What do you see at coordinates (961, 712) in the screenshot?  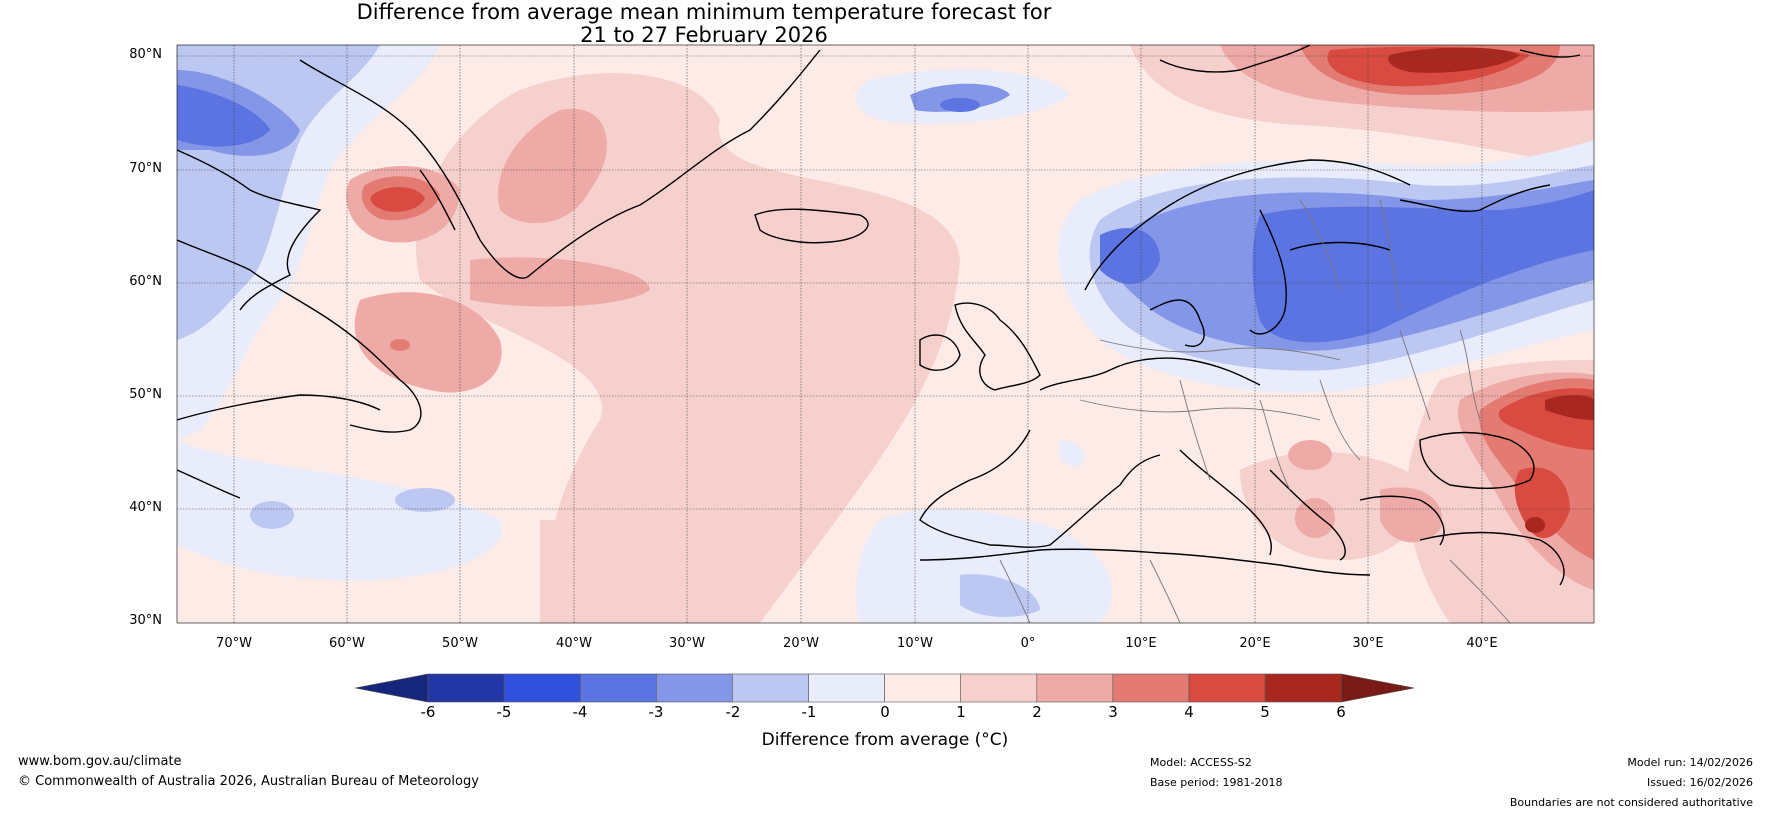 I see `colorbar-tick: 1` at bounding box center [961, 712].